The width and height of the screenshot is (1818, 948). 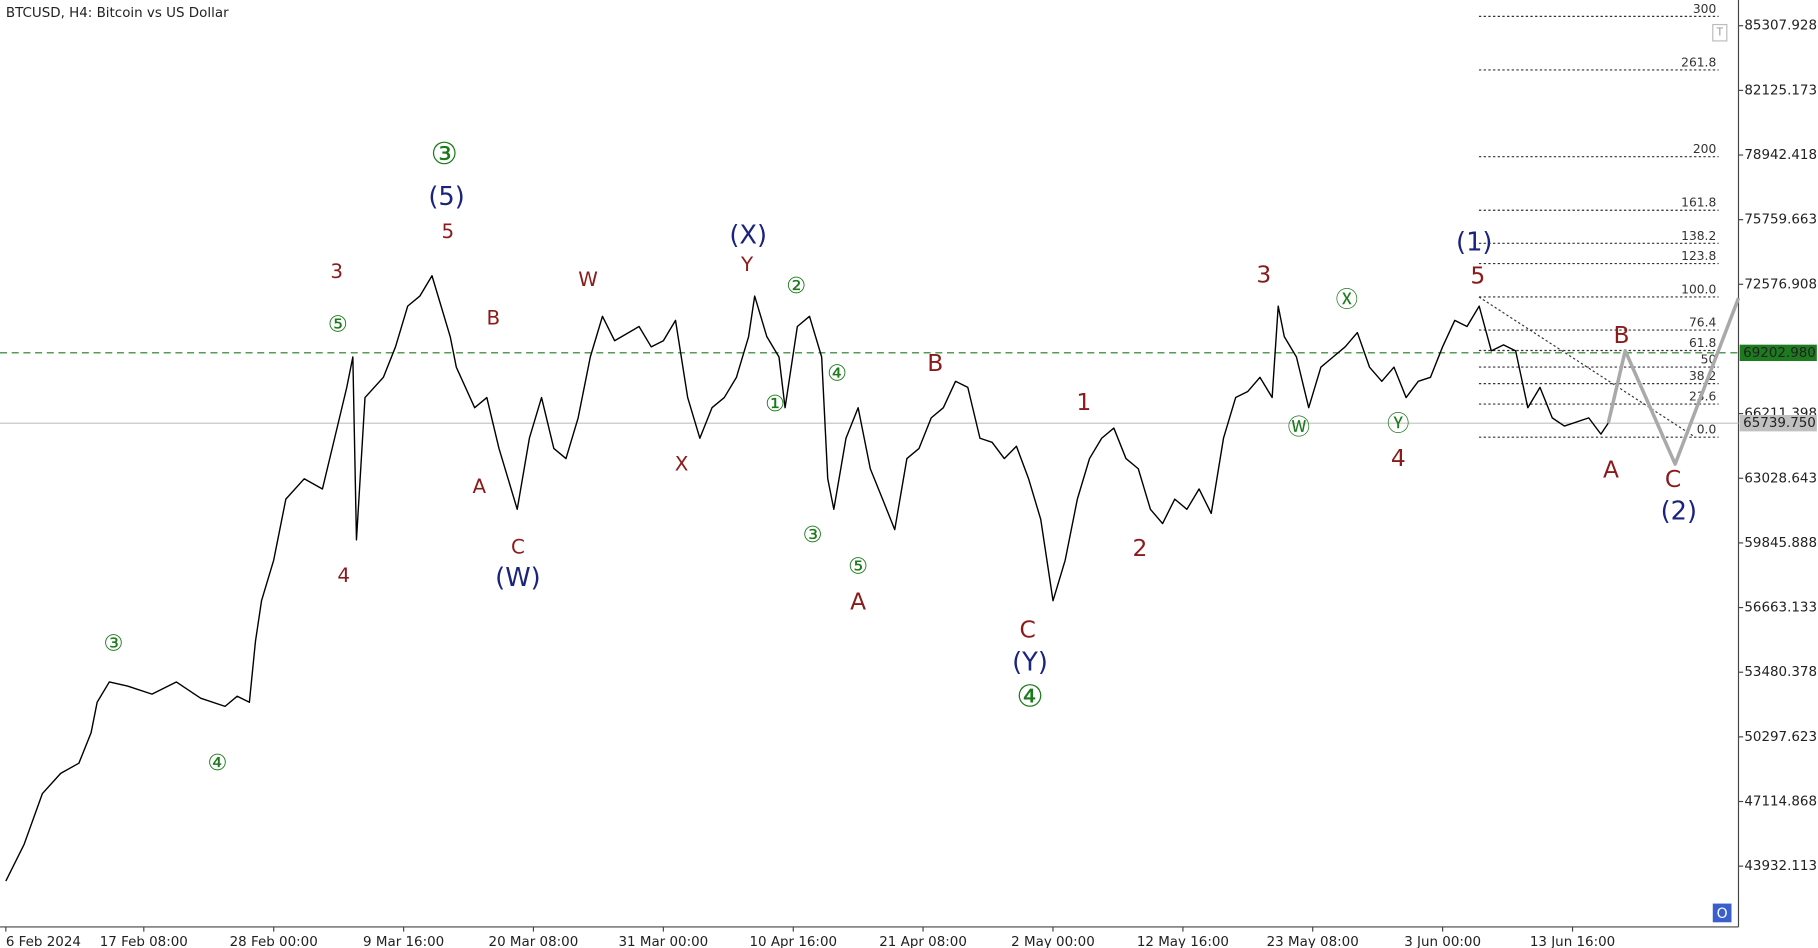 I want to click on wave-label: ②, so click(x=796, y=286).